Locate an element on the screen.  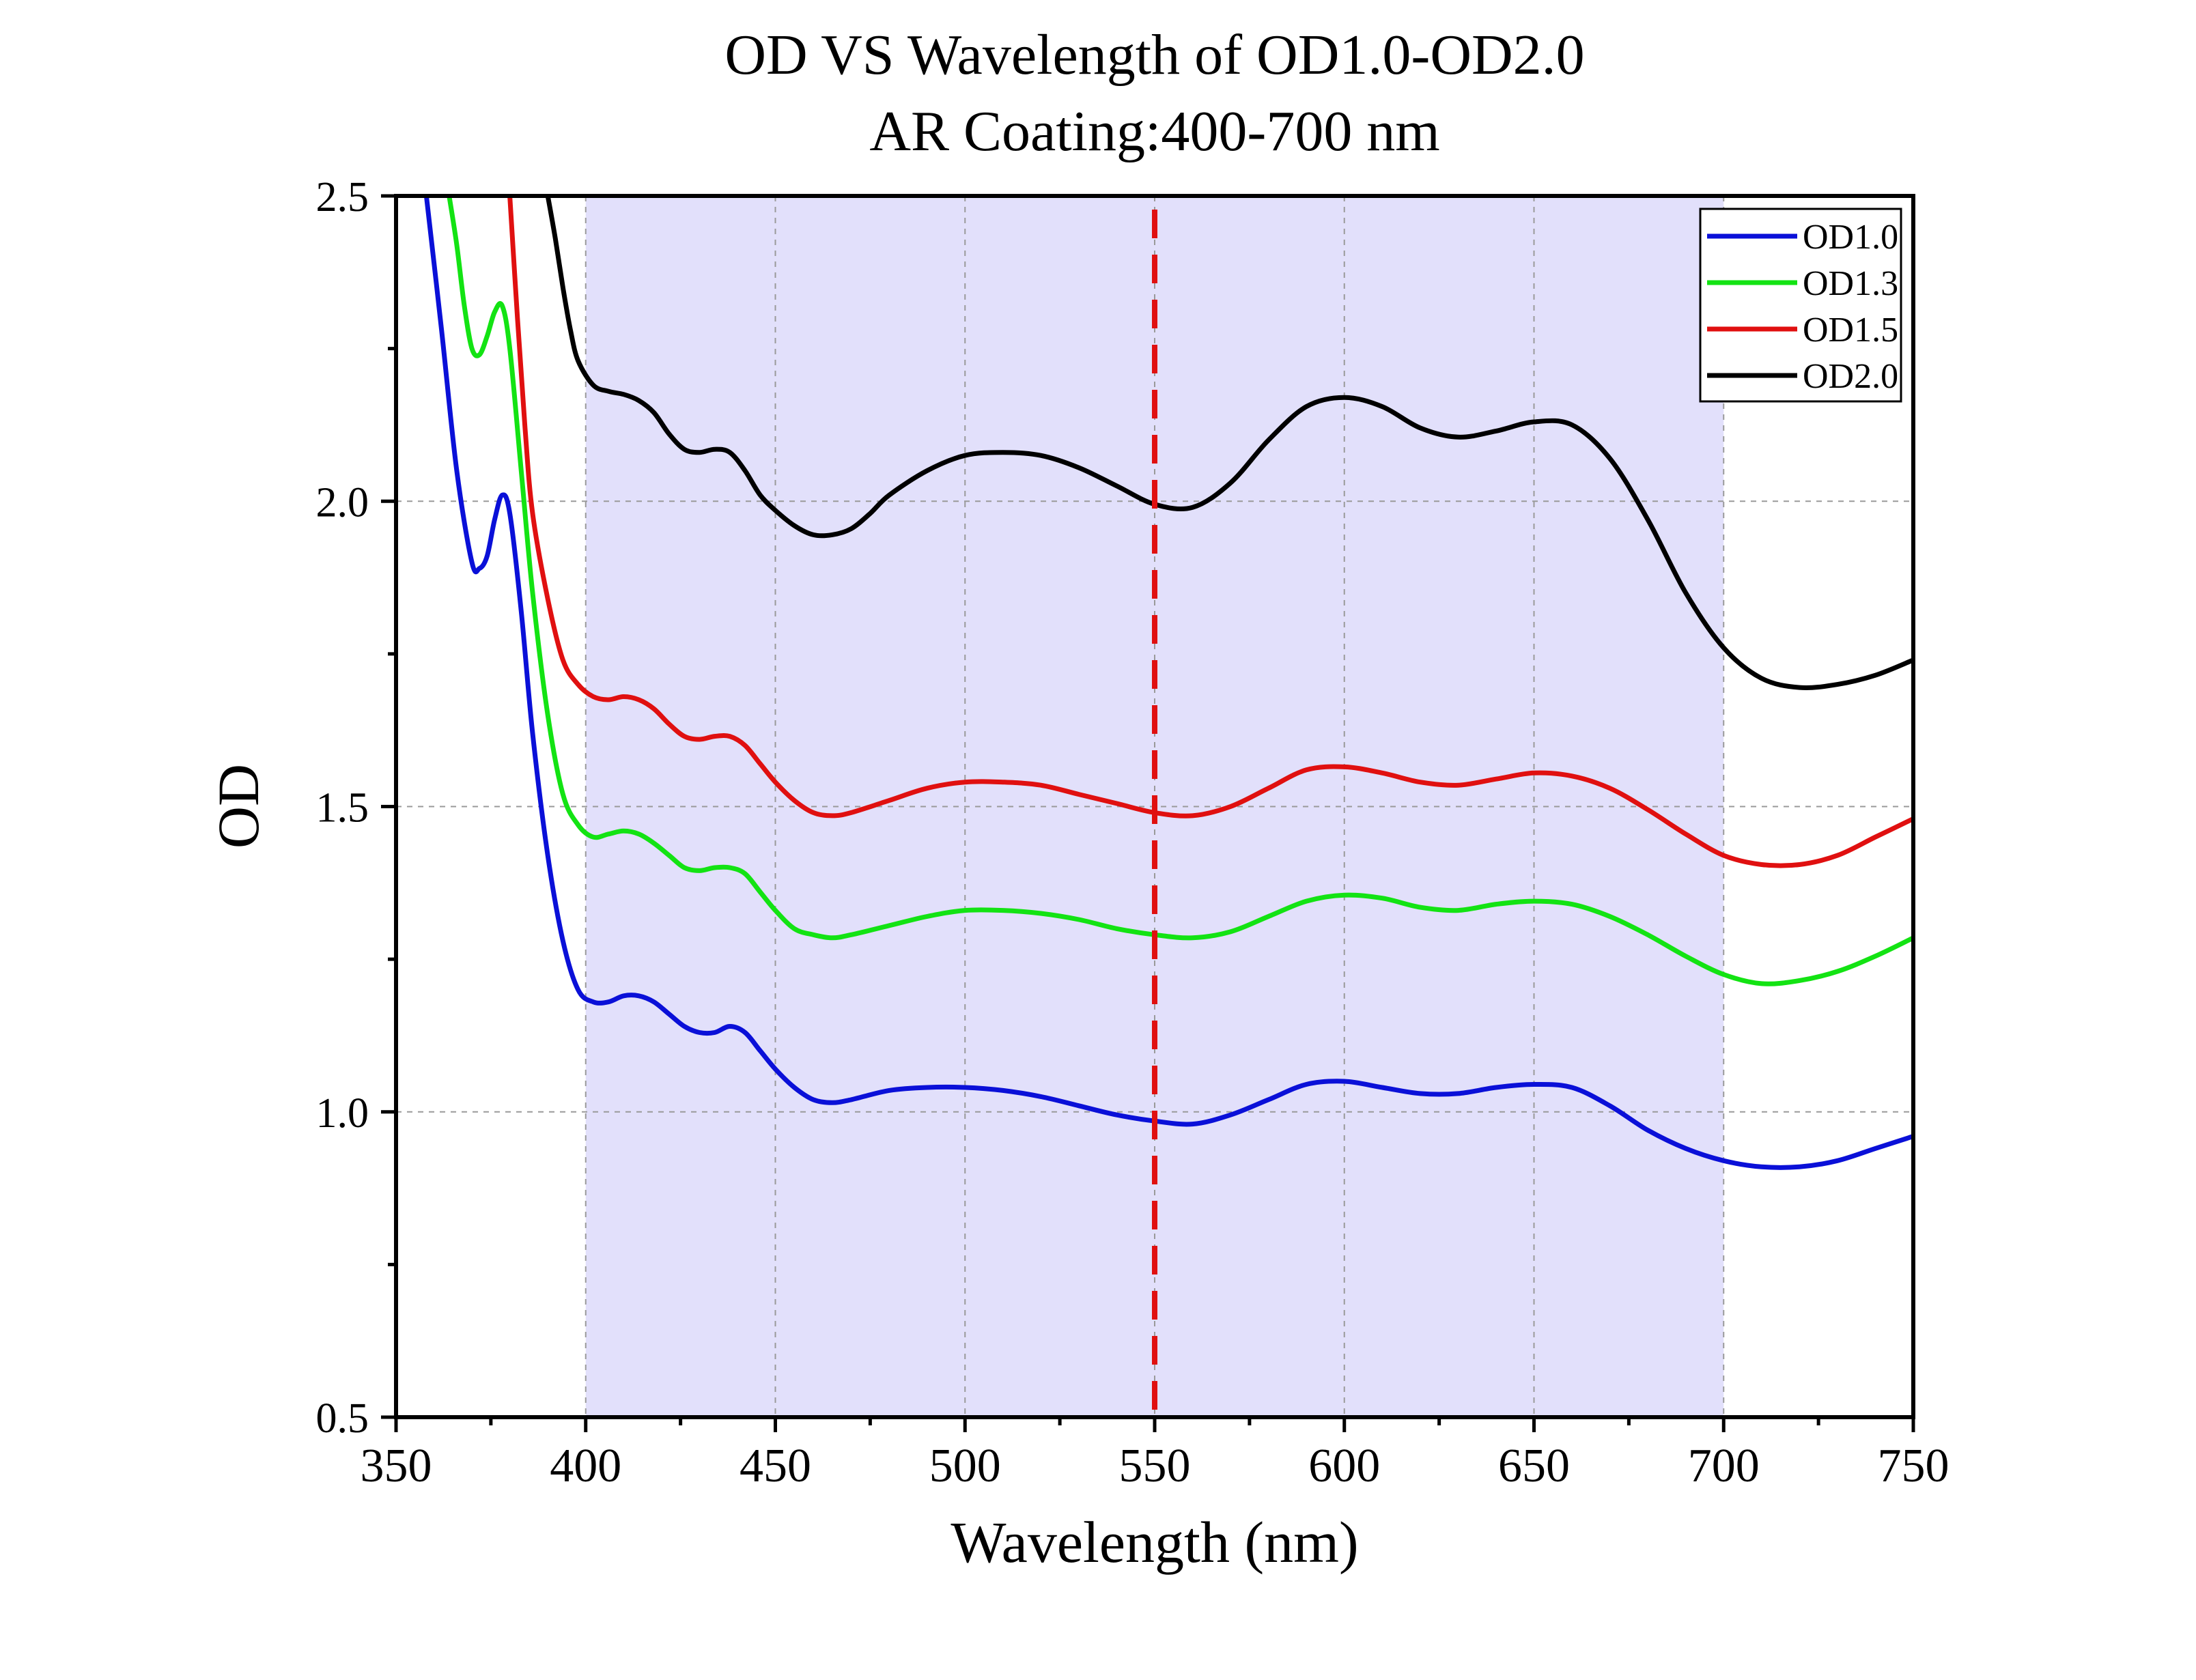
x-tick-label-600: 600 is located at coordinates (1344, 1466).